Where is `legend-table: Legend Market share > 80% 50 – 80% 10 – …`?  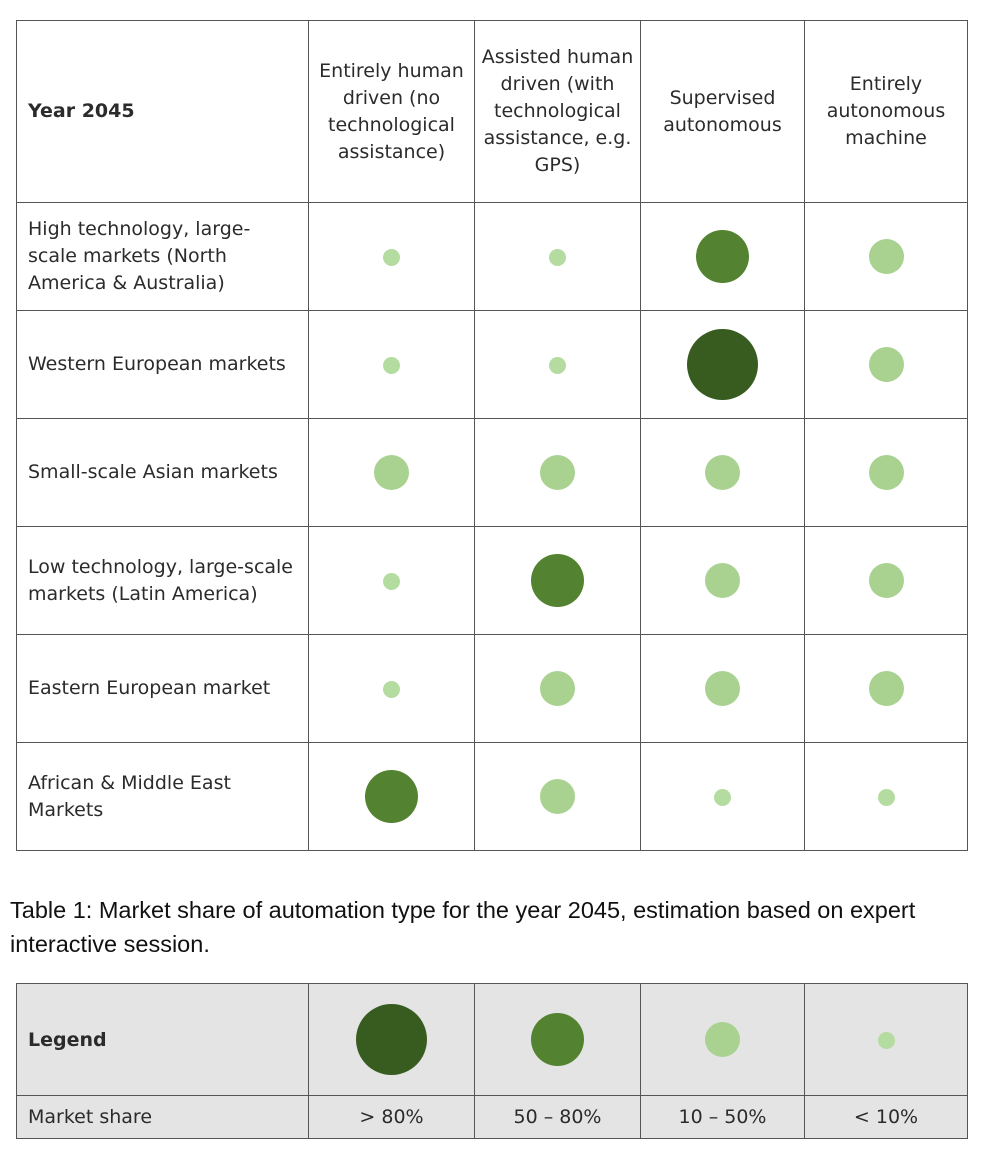 legend-table: Legend Market share > 80% 50 – 80% 10 – … is located at coordinates (492, 1061).